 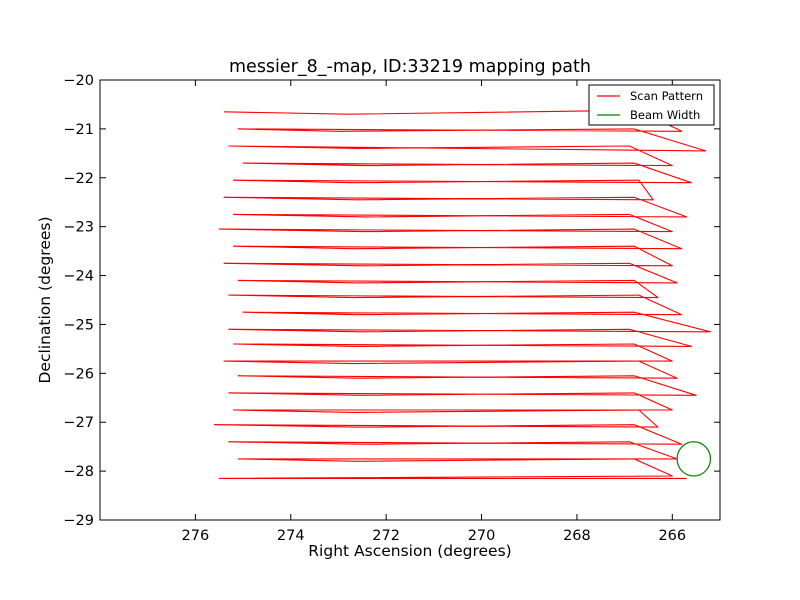 What do you see at coordinates (78, 277) in the screenshot?
I see `y-tick-label: −24` at bounding box center [78, 277].